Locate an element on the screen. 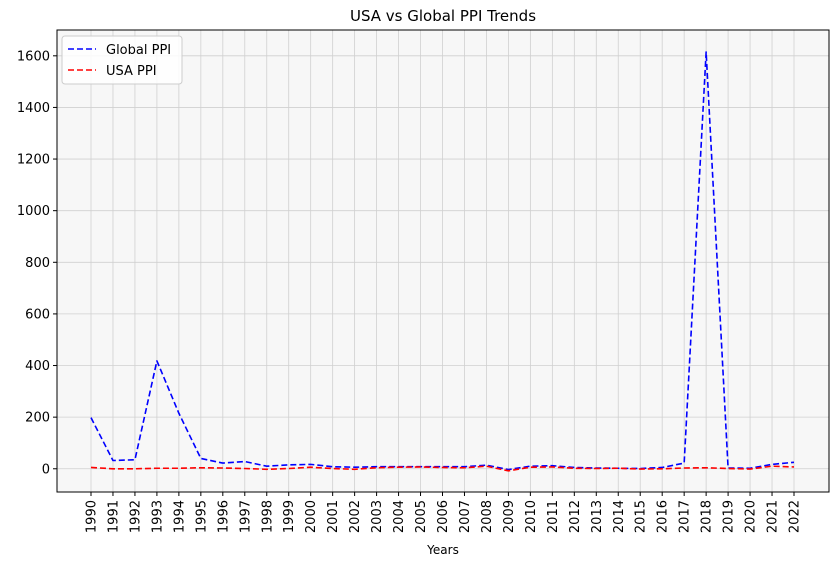 This screenshot has height=567, width=840. x-tick-label: 2017 is located at coordinates (685, 516).